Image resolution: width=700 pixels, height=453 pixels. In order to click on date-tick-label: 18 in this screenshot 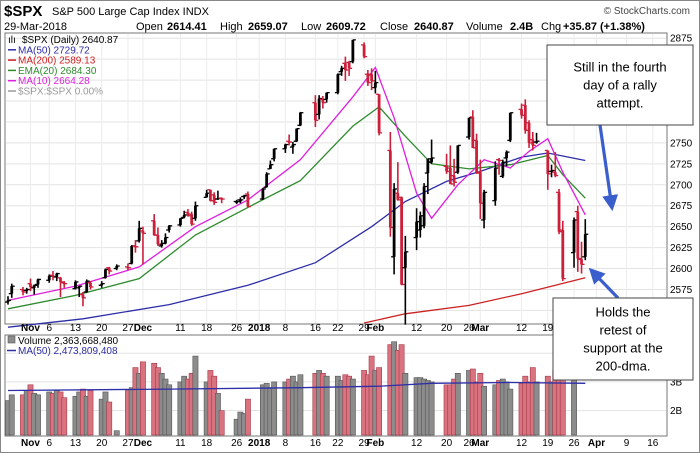, I will do `click(207, 443)`.